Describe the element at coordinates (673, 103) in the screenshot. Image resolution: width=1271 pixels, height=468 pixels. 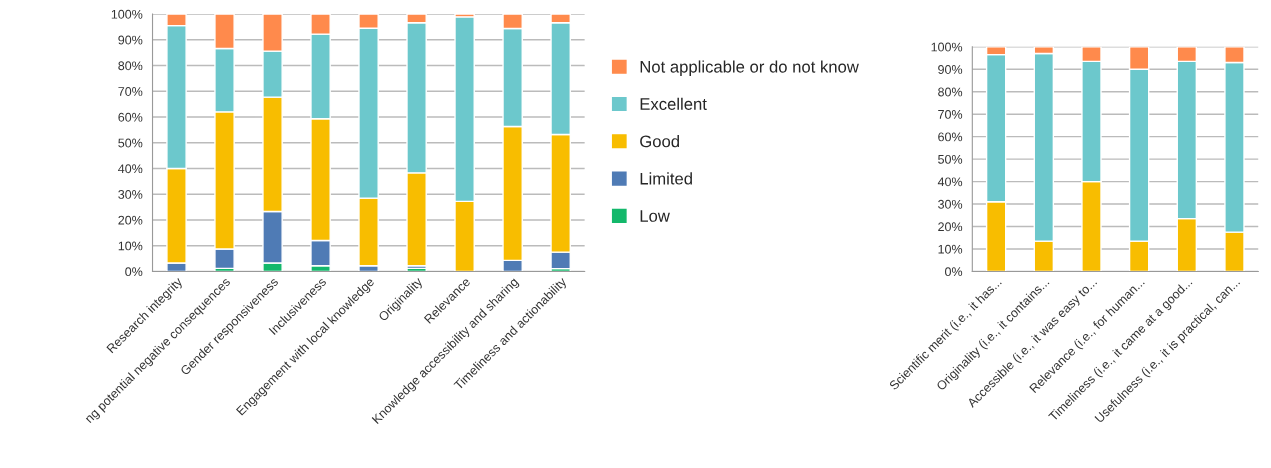
I see `legend-label: Excellent` at that location.